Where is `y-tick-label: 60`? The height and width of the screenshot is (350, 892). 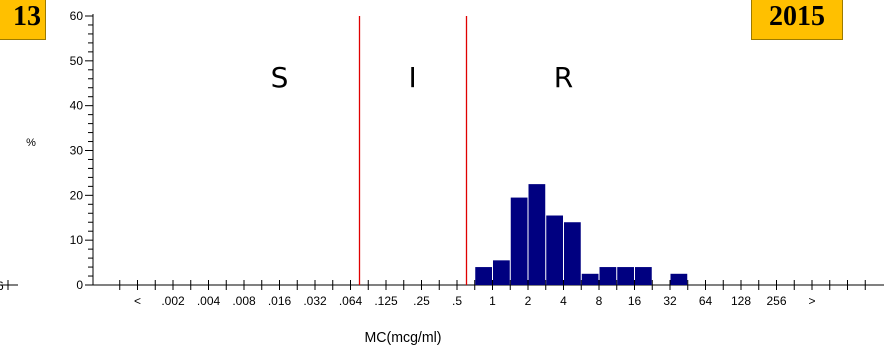 y-tick-label: 60 is located at coordinates (77, 16).